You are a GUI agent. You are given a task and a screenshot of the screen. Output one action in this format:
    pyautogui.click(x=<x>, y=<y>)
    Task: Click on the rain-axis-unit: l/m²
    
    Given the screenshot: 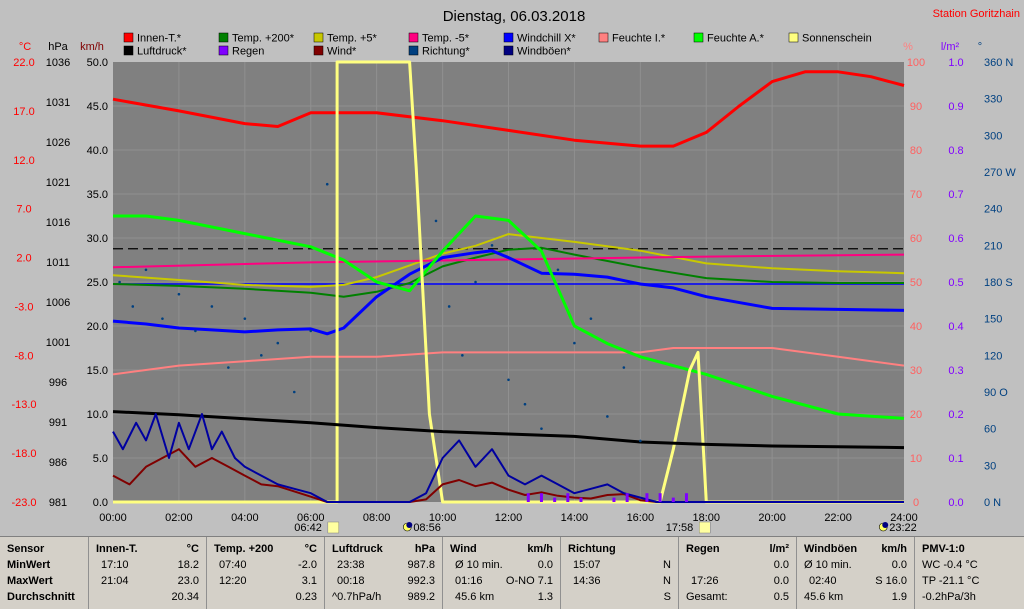 What is the action you would take?
    pyautogui.click(x=950, y=47)
    